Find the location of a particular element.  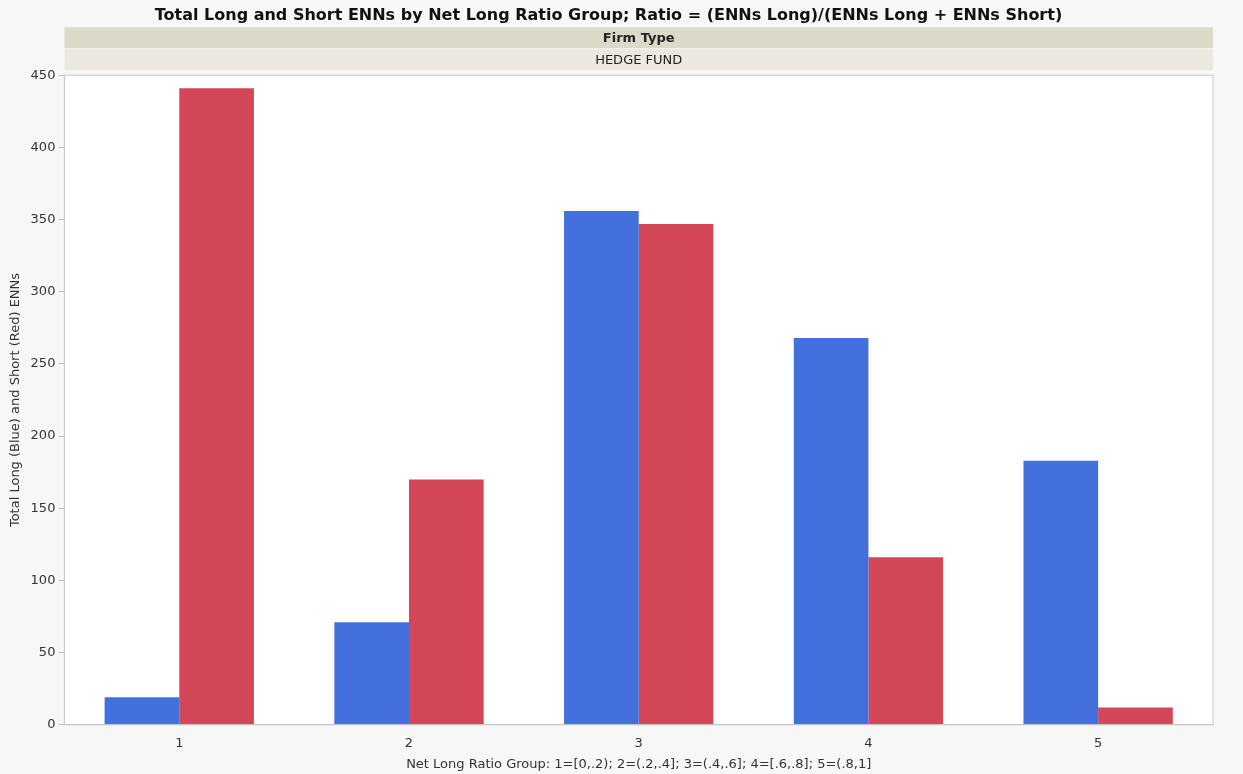

y-tick-label: 350 is located at coordinates (43, 218).